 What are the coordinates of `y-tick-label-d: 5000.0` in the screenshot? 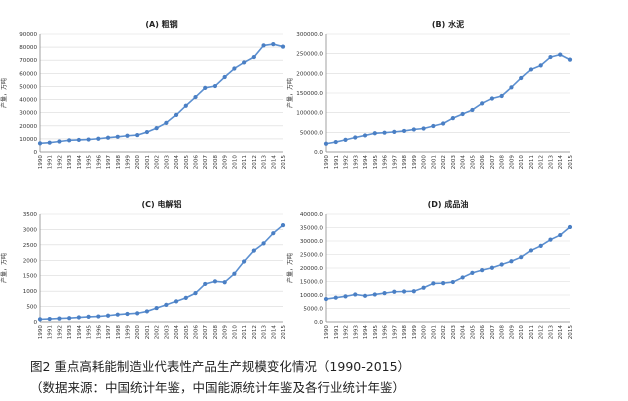 It's located at (313, 310).